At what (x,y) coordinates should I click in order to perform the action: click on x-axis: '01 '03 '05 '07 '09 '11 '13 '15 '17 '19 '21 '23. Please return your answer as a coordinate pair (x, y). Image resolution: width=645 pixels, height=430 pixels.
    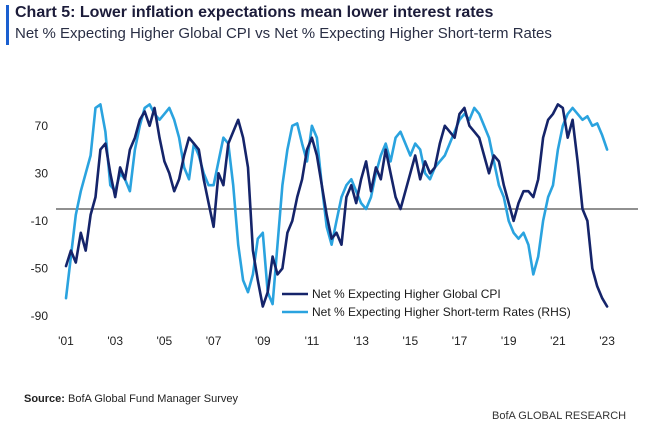
    Looking at the image, I should click on (336, 341).